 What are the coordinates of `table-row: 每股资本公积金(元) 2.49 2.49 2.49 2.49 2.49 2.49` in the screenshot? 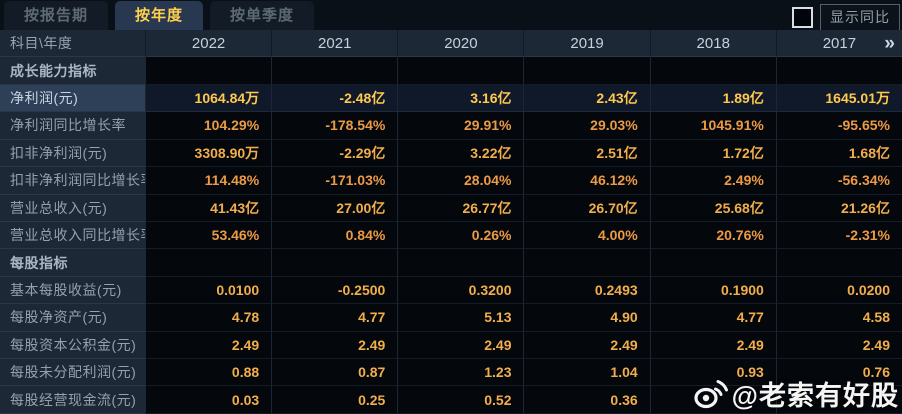 It's located at (451, 345).